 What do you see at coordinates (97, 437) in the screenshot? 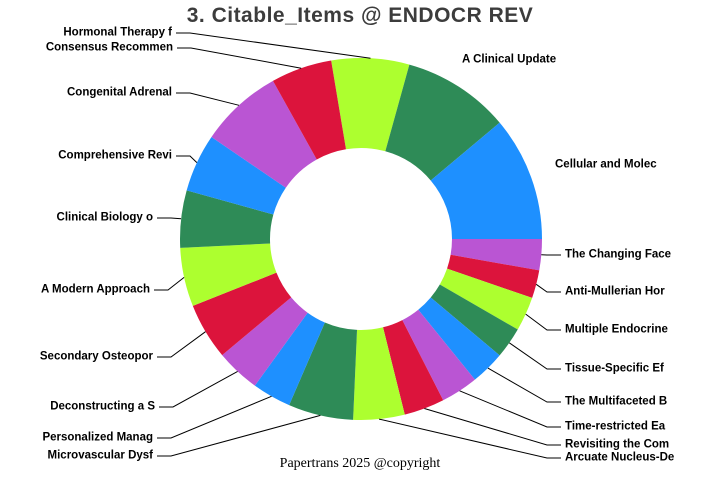
I see `slice-label: Personalized Manag` at bounding box center [97, 437].